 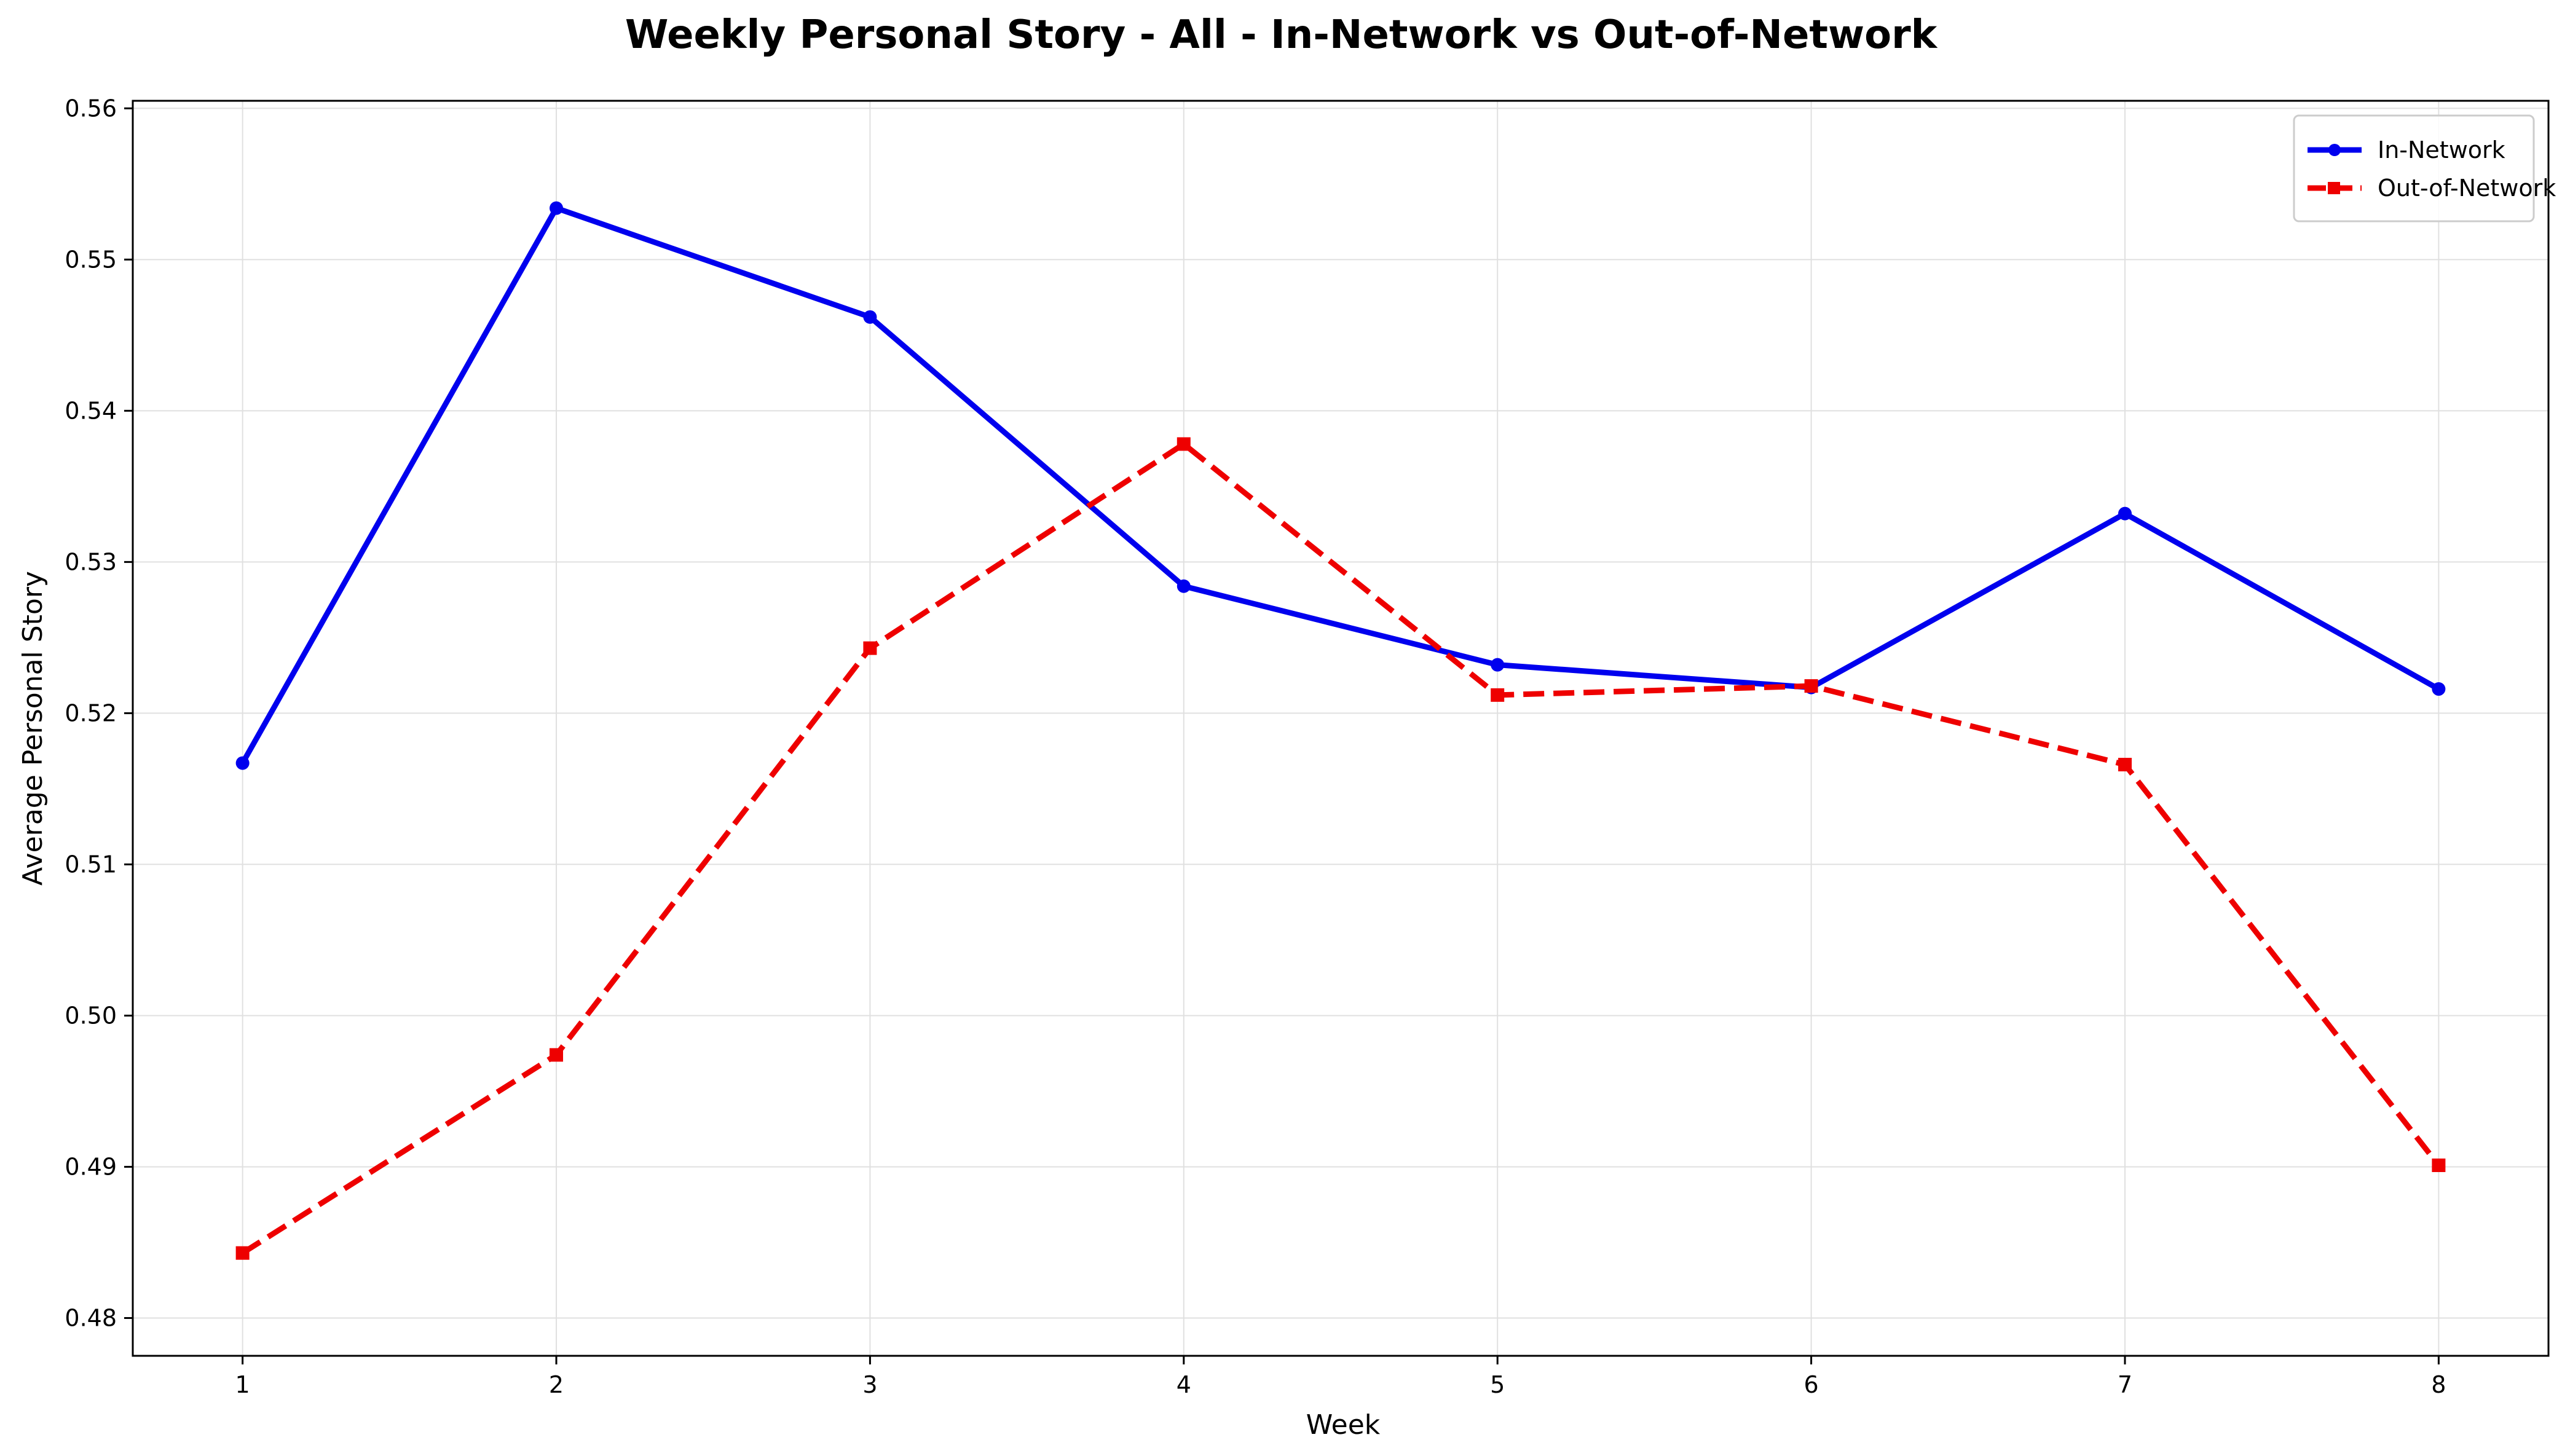 What do you see at coordinates (91, 864) in the screenshot?
I see `y-tick-label: 0.51` at bounding box center [91, 864].